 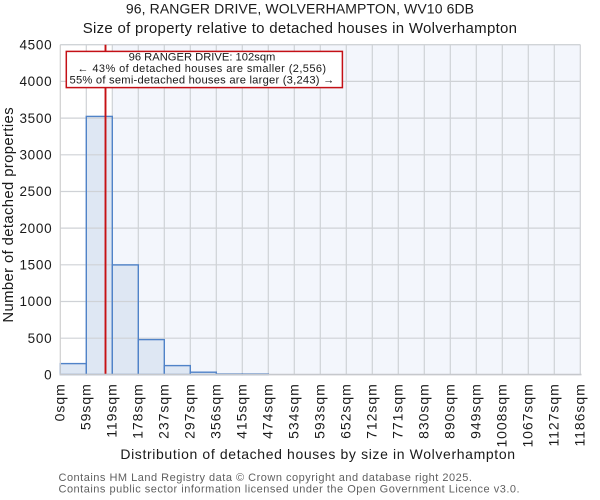 I want to click on svg-text: 3500, so click(x=35, y=118).